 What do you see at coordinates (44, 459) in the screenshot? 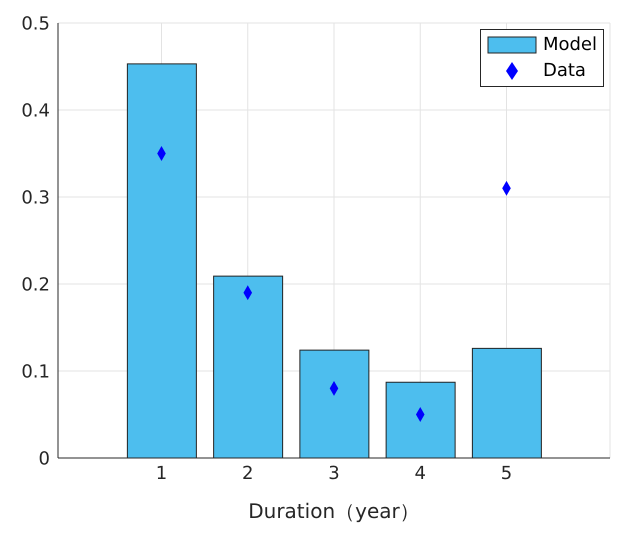
I see `y-tick-label: 0` at bounding box center [44, 459].